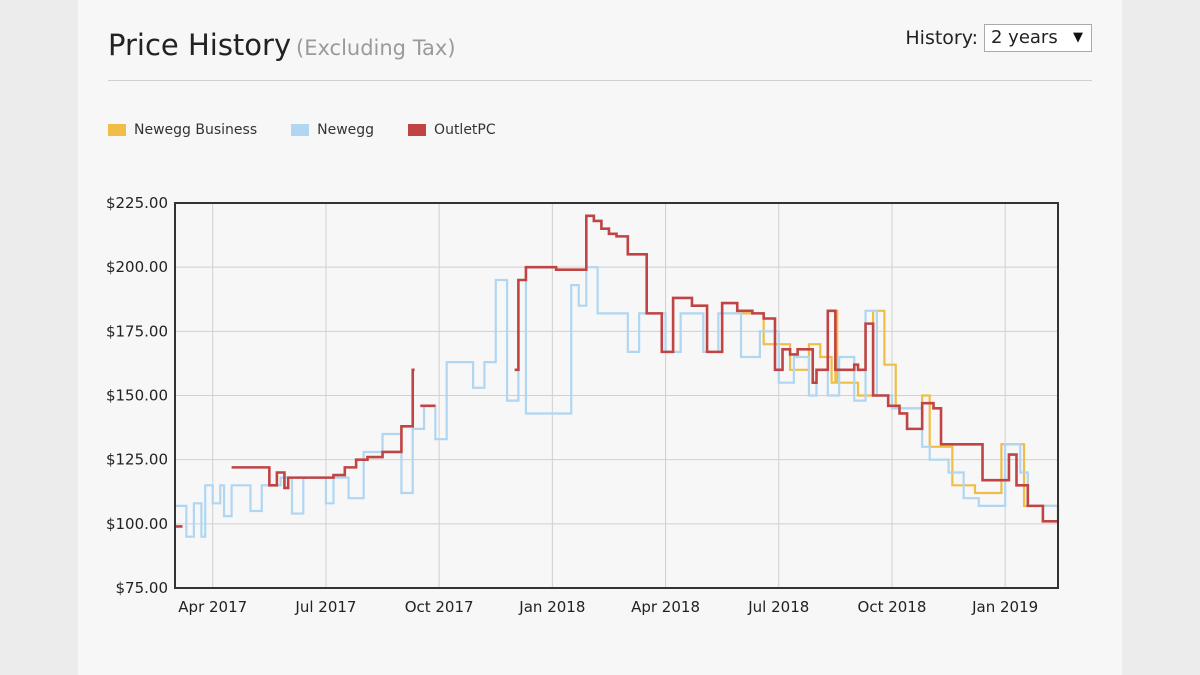 The image size is (1200, 675). Describe the element at coordinates (142, 588) in the screenshot. I see `y-tick-label: $75.00` at that location.